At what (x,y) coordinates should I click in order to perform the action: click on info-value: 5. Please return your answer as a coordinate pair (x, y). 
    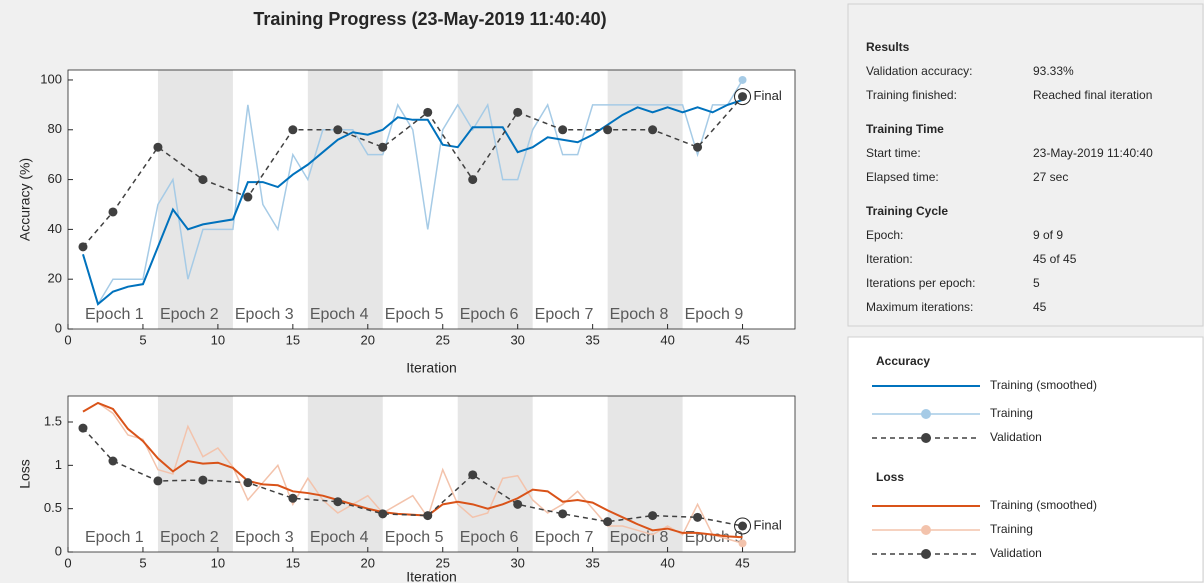
    Looking at the image, I should click on (1036, 283).